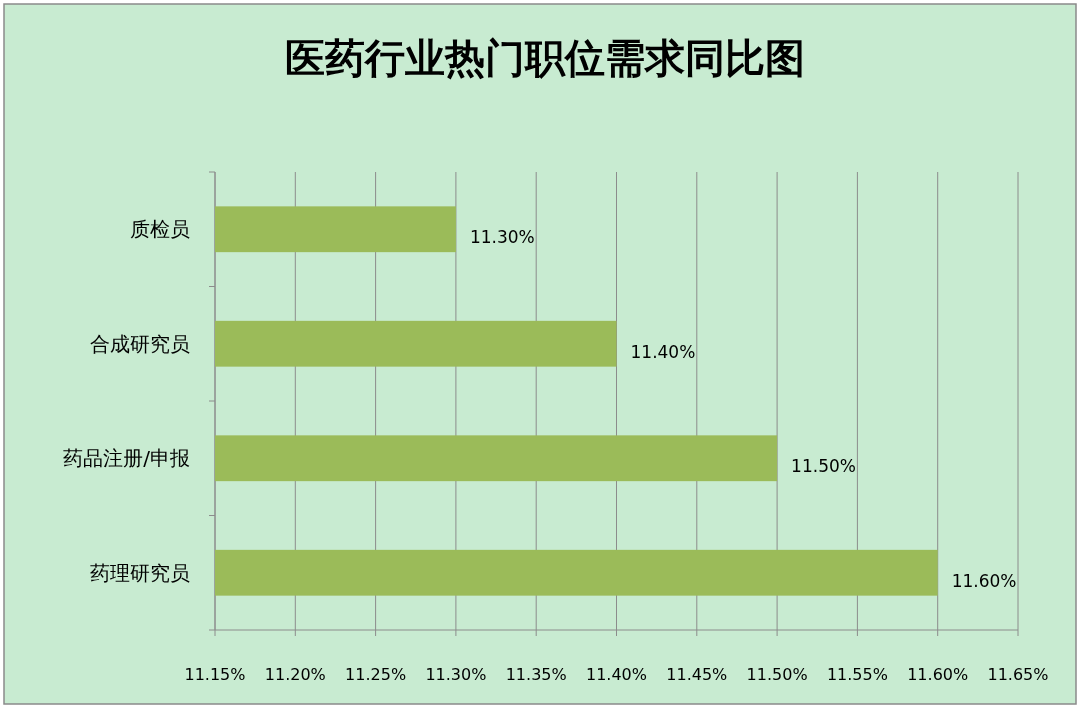 The height and width of the screenshot is (708, 1080). I want to click on data-label: 11.40%, so click(663, 351).